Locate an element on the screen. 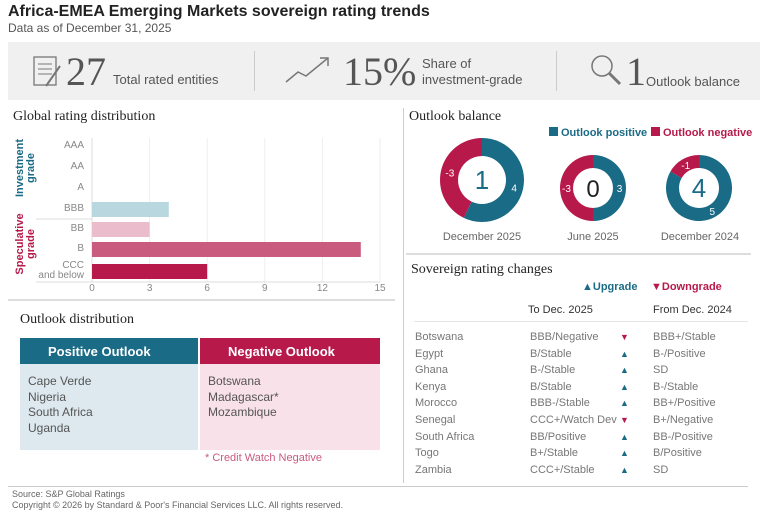 The image size is (768, 510). from-rating-cell: BB+/Positive is located at coordinates (684, 403).